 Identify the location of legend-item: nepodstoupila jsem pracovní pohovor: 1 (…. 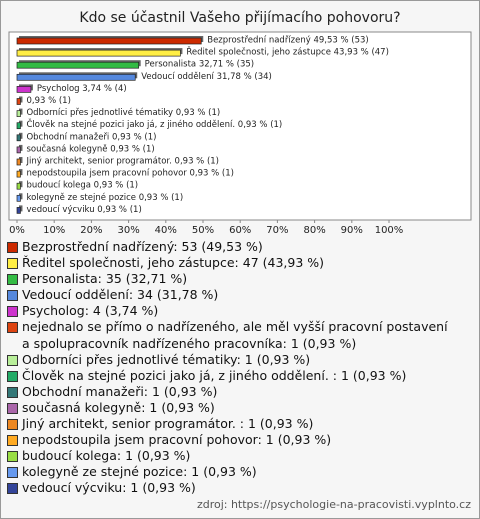
(233, 440).